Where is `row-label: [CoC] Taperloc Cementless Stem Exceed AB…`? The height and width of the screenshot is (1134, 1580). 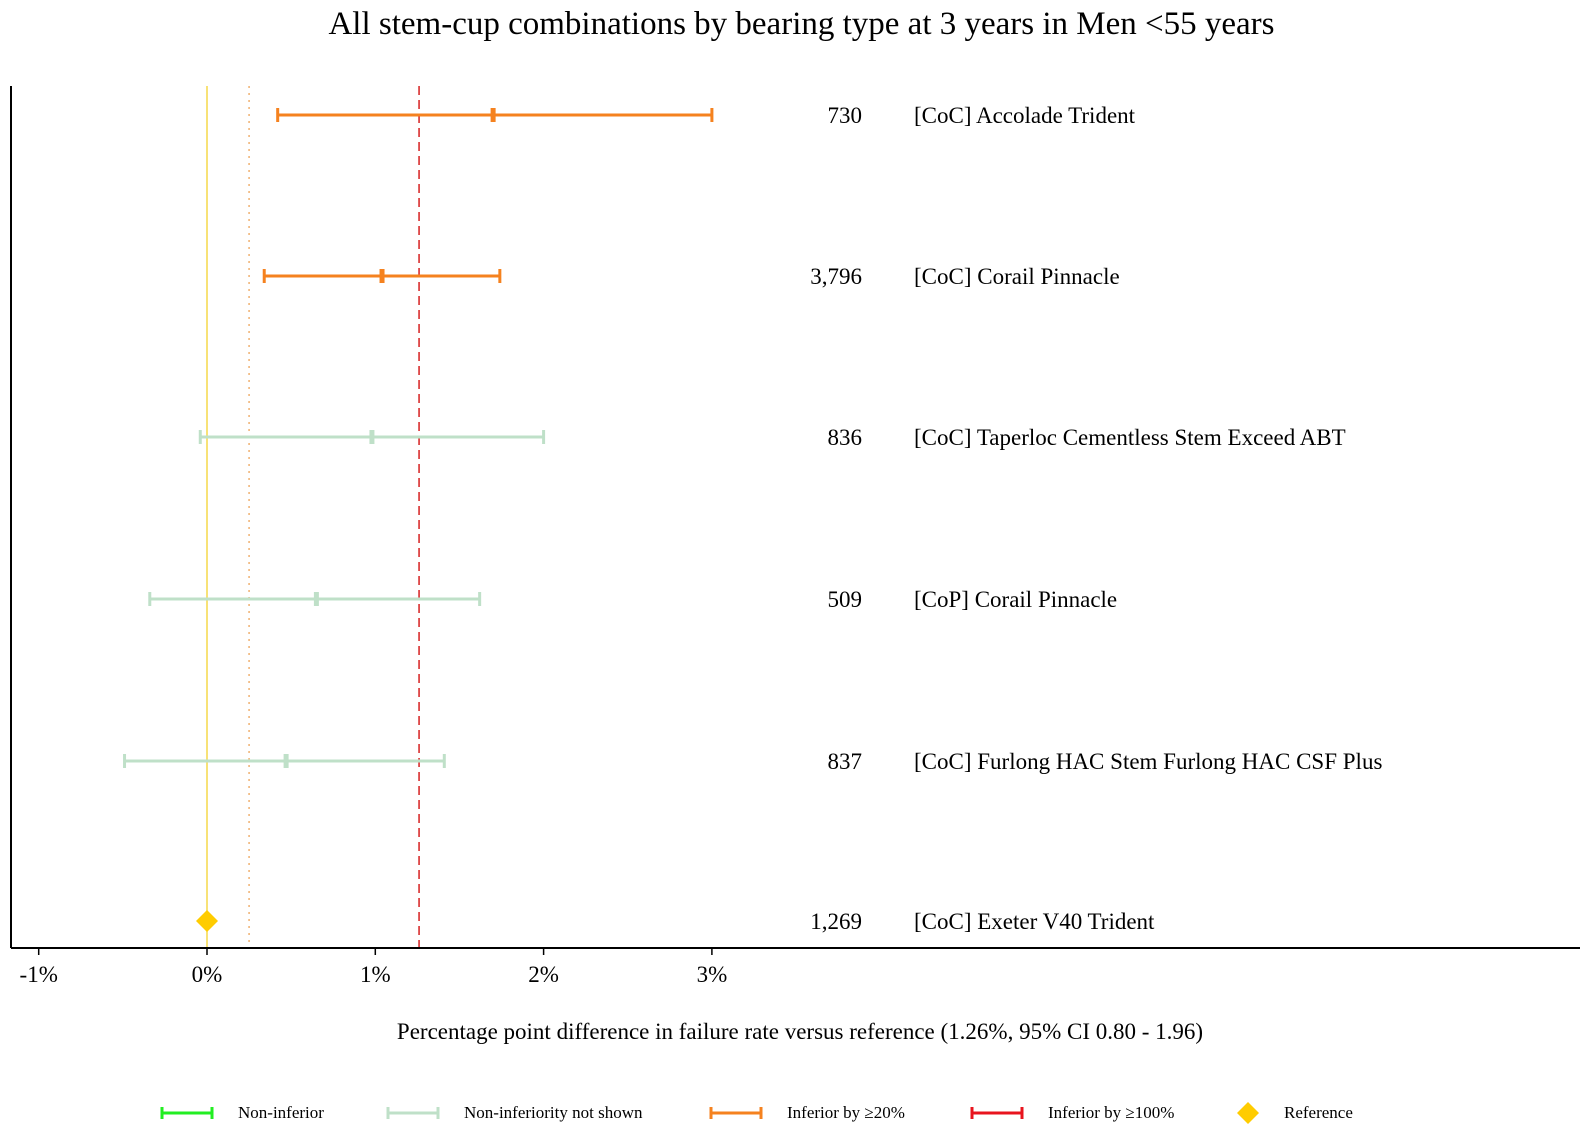
row-label: [CoC] Taperloc Cementless Stem Exceed AB… is located at coordinates (1130, 437).